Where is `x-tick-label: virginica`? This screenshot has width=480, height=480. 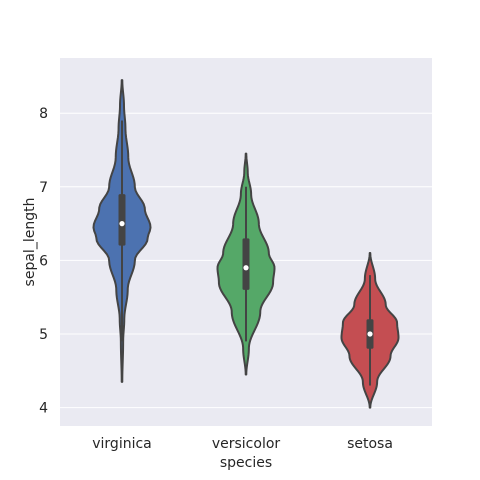 x-tick-label: virginica is located at coordinates (122, 444).